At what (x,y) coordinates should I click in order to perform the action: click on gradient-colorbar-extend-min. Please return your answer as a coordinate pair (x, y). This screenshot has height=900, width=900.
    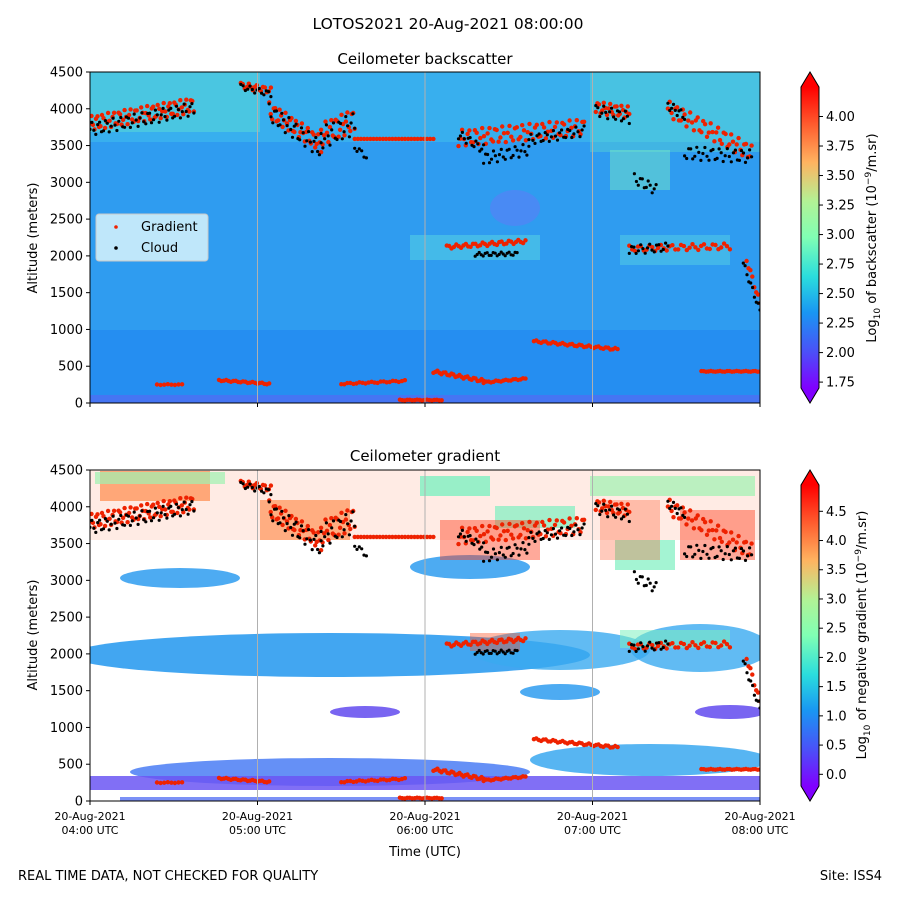
    Looking at the image, I should click on (810, 793).